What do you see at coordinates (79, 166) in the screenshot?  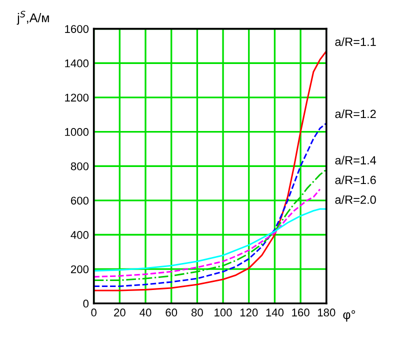 I see `y-tick-label: 800` at bounding box center [79, 166].